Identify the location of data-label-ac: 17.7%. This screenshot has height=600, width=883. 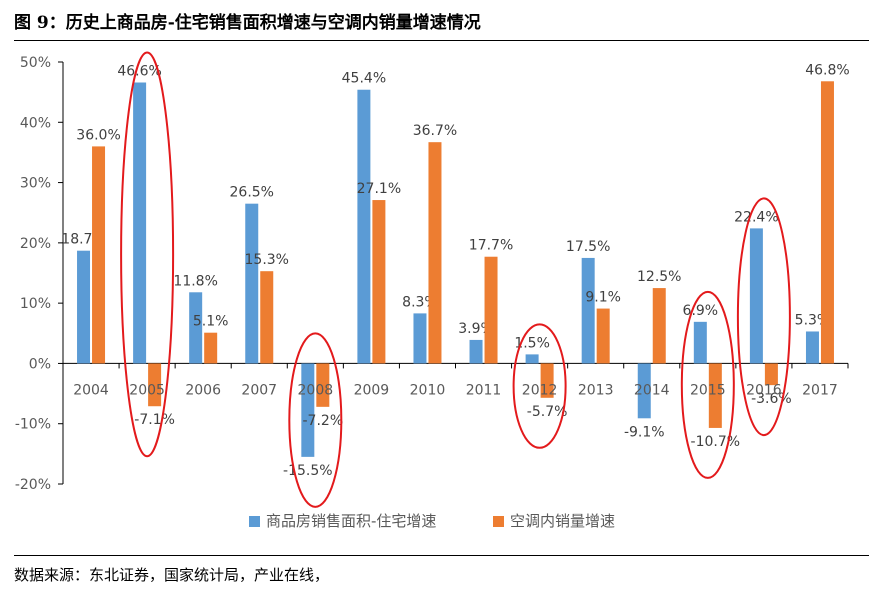
(491, 246).